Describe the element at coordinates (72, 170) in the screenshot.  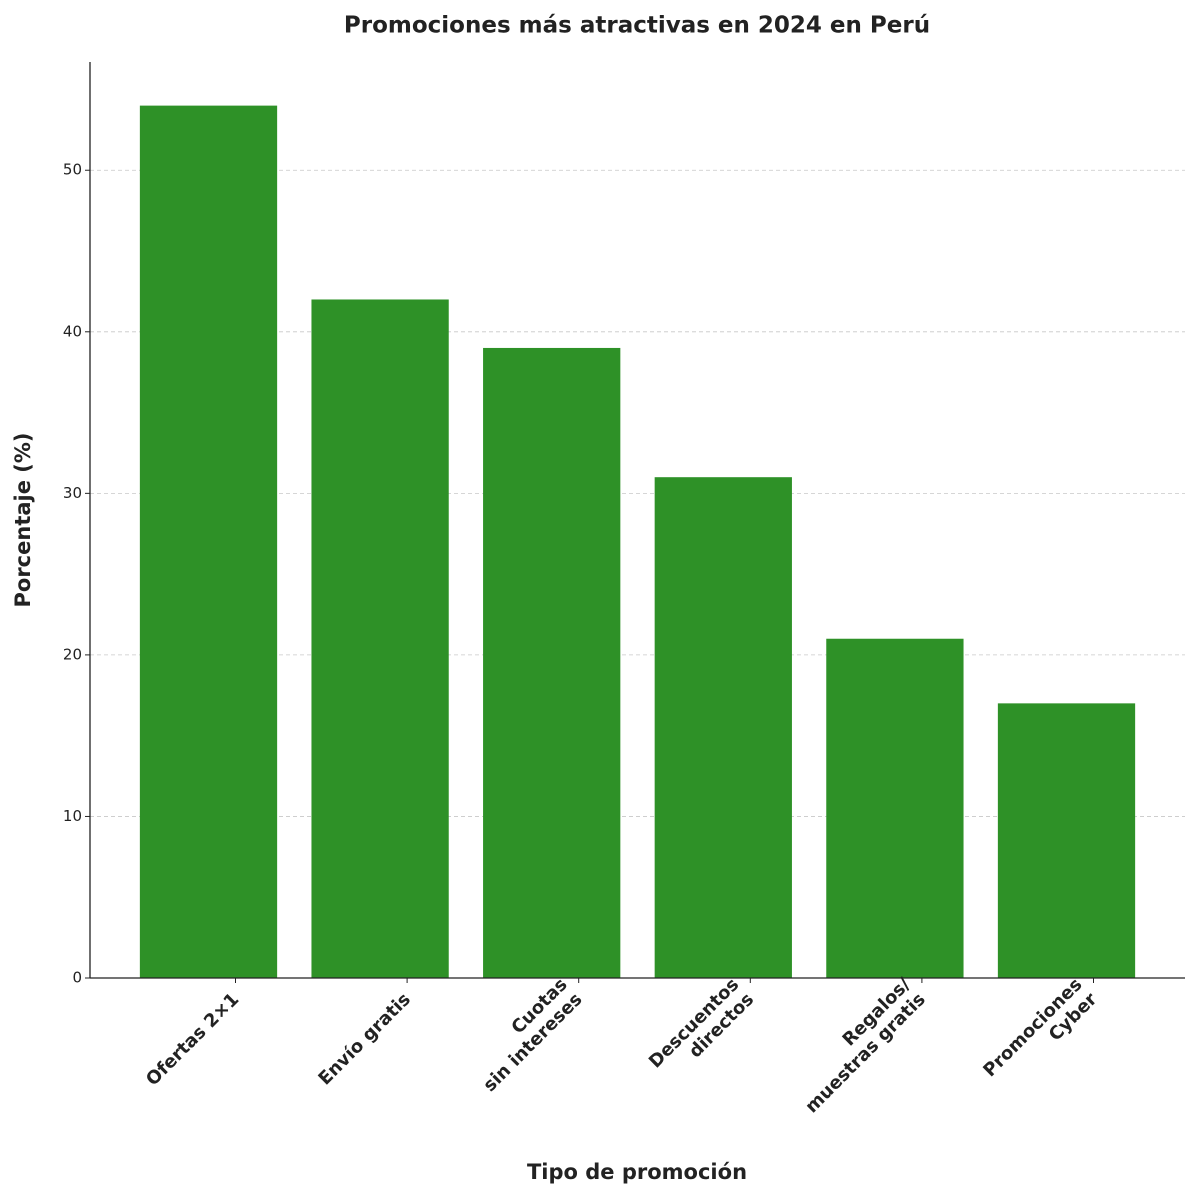
I see `y-tick-label: 50` at that location.